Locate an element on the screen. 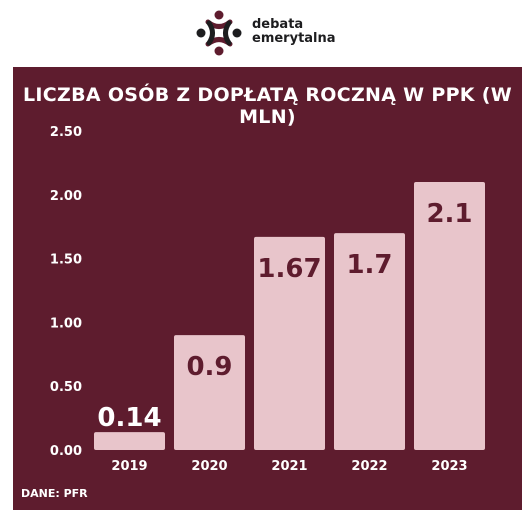 The image size is (530, 526). source-note: DANE: PFR is located at coordinates (54, 493).